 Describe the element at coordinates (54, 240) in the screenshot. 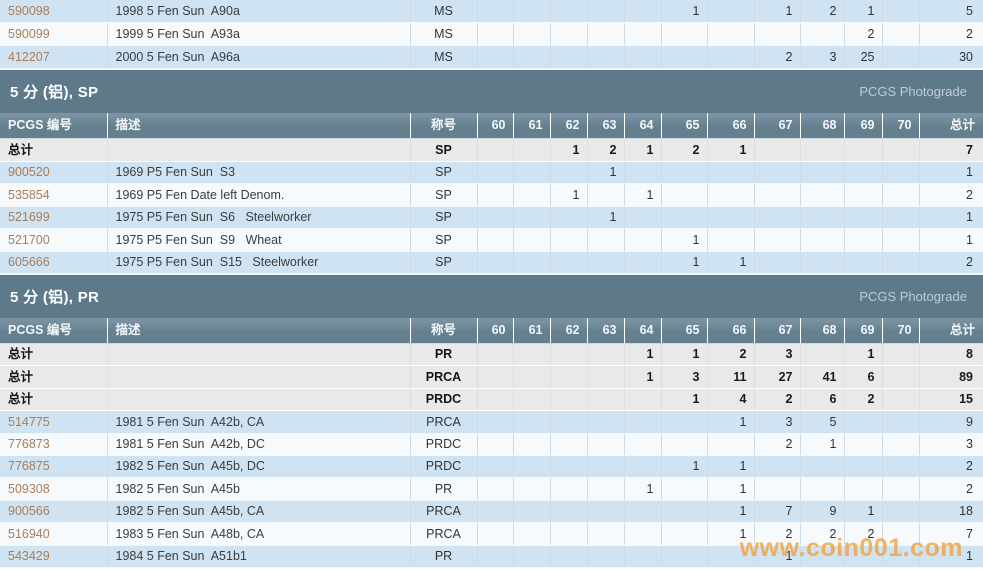

I see `pcgs-number-link: 521700` at that location.